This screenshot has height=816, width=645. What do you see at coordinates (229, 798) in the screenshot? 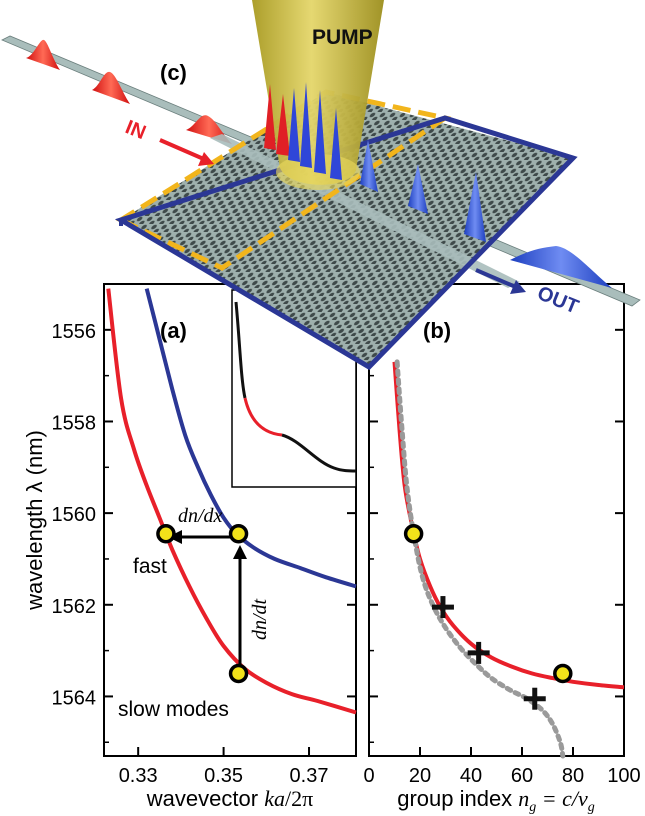
I see `panel-a-x-axis-label: wavevector ka/2π` at bounding box center [229, 798].